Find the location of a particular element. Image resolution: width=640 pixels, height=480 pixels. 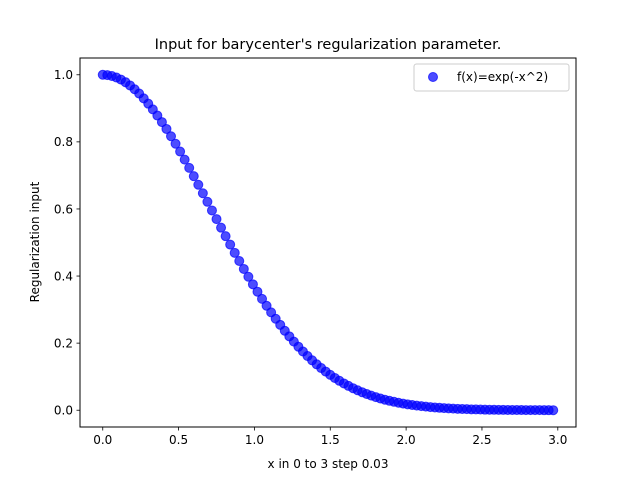

y-tick-label: 0.4 is located at coordinates (63, 276).